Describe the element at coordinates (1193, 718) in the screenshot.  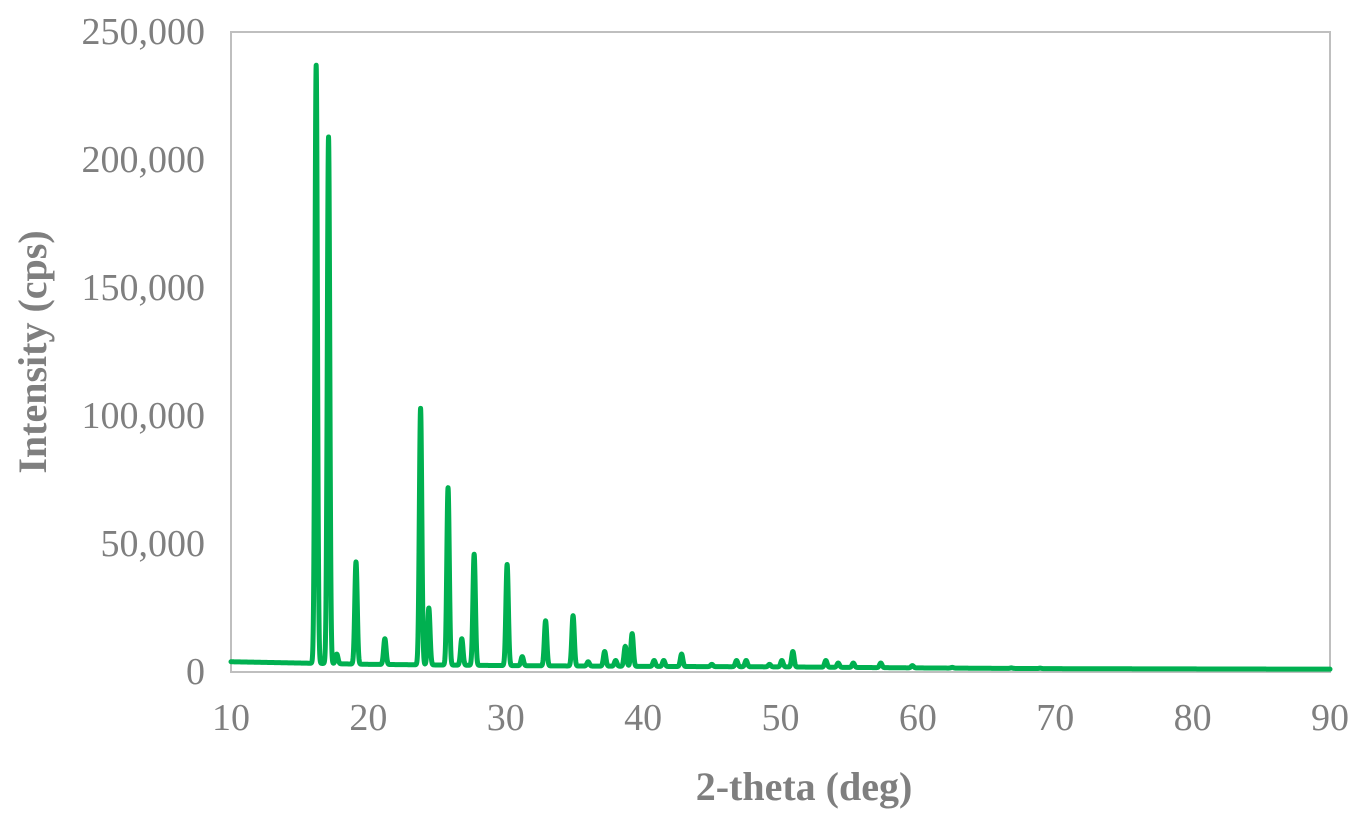
I see `x-tick-label: 80` at that location.